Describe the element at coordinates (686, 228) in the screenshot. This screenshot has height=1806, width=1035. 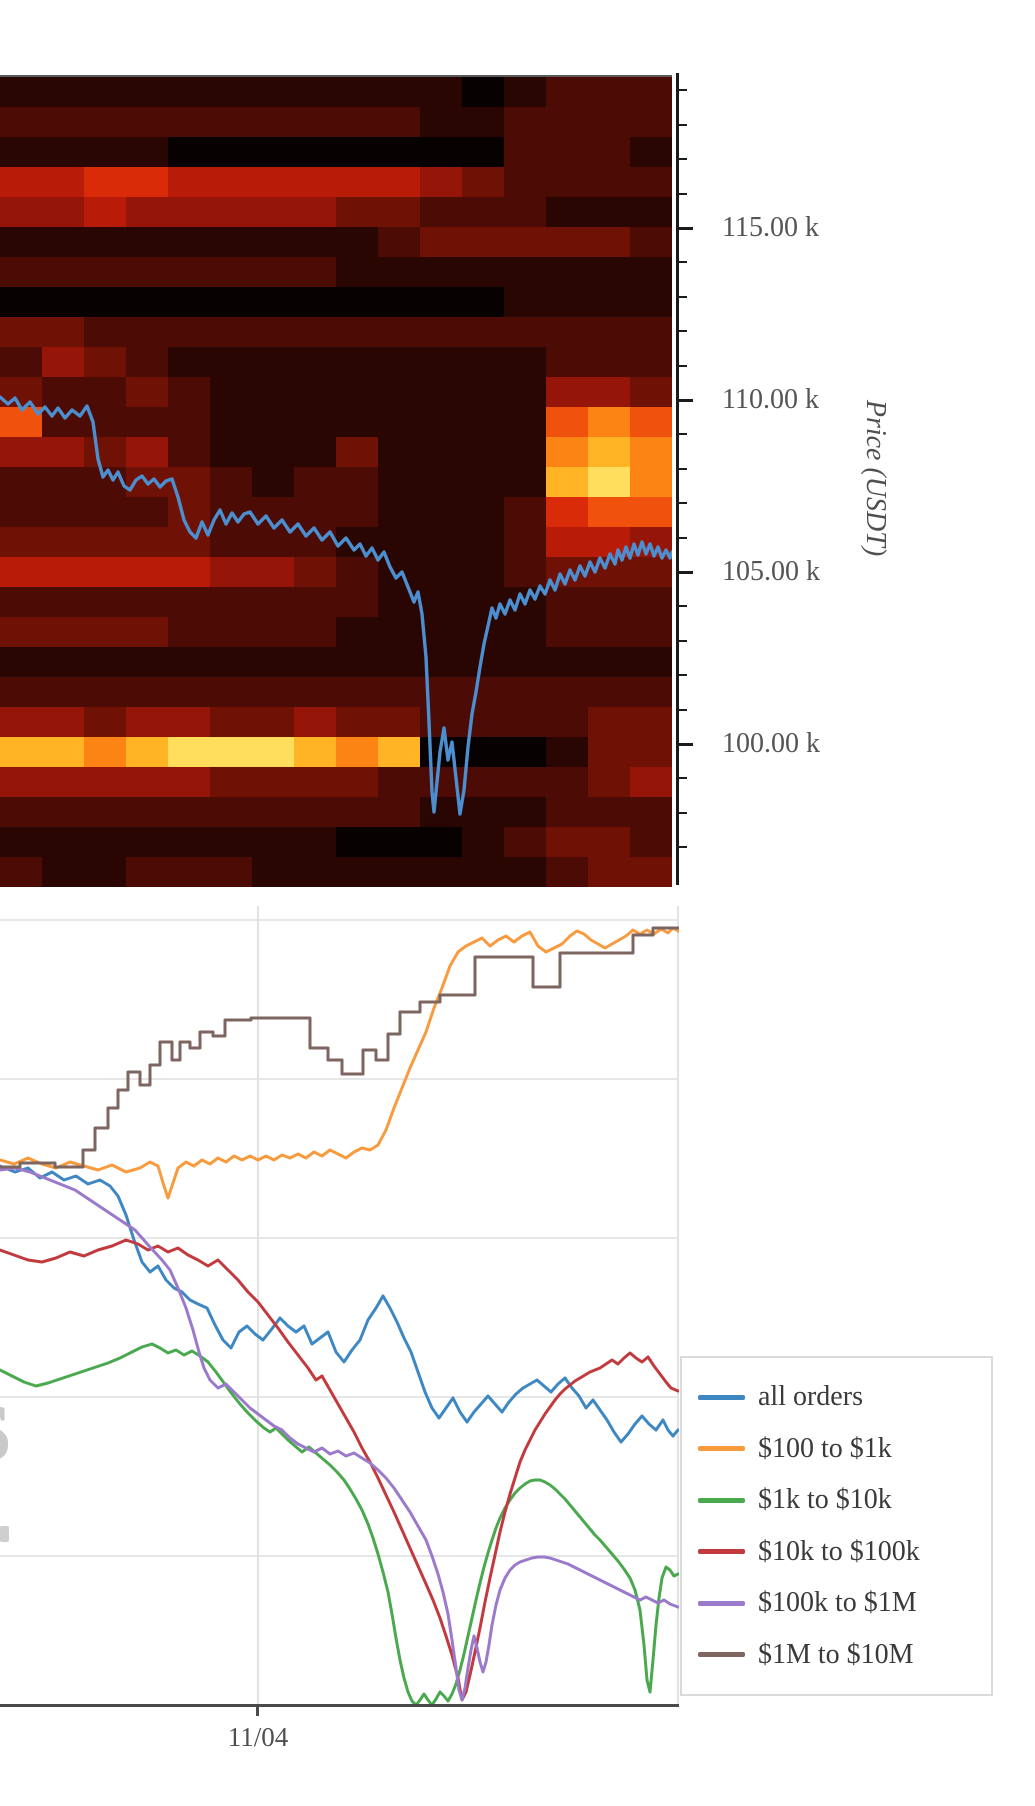
I see `price-major-tick` at that location.